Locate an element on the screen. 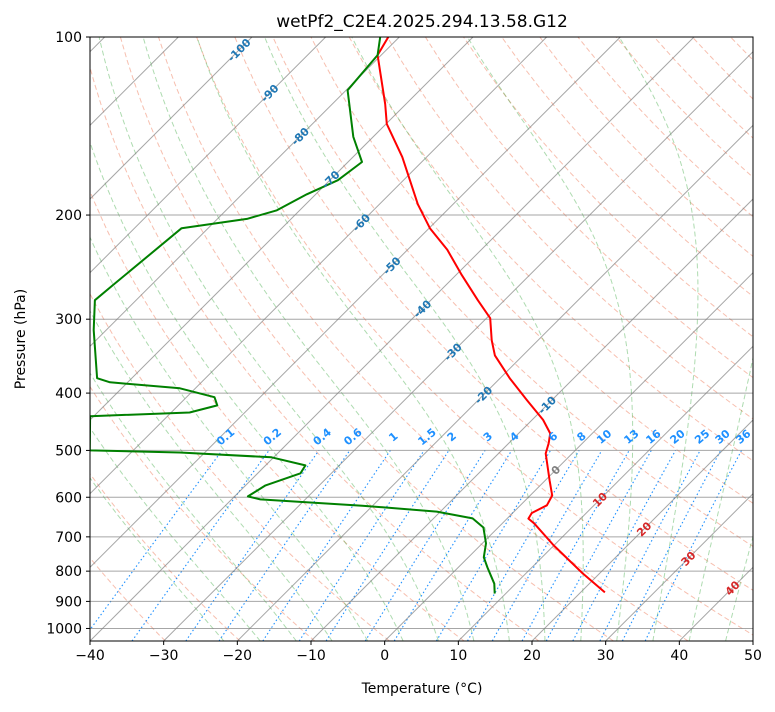 This screenshot has width=775, height=712. mixing-ratio-label: 16 is located at coordinates (653, 437).